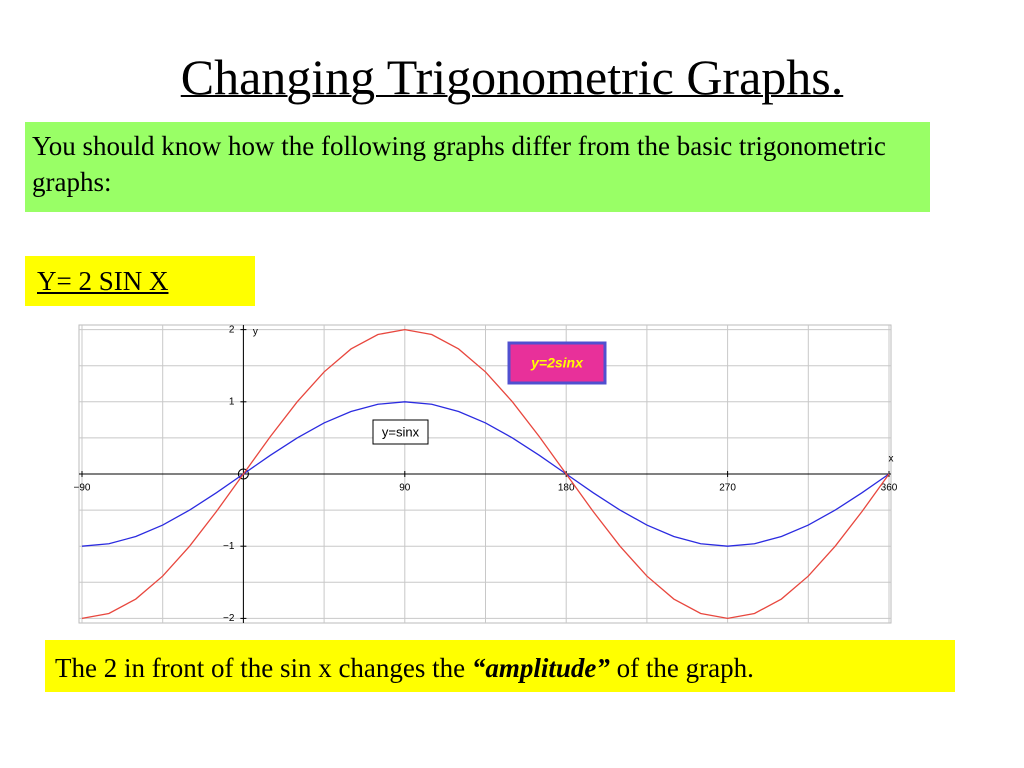 This screenshot has width=1024, height=768. What do you see at coordinates (540, 668) in the screenshot?
I see `conclusion-emphasis: “amplitude”` at bounding box center [540, 668].